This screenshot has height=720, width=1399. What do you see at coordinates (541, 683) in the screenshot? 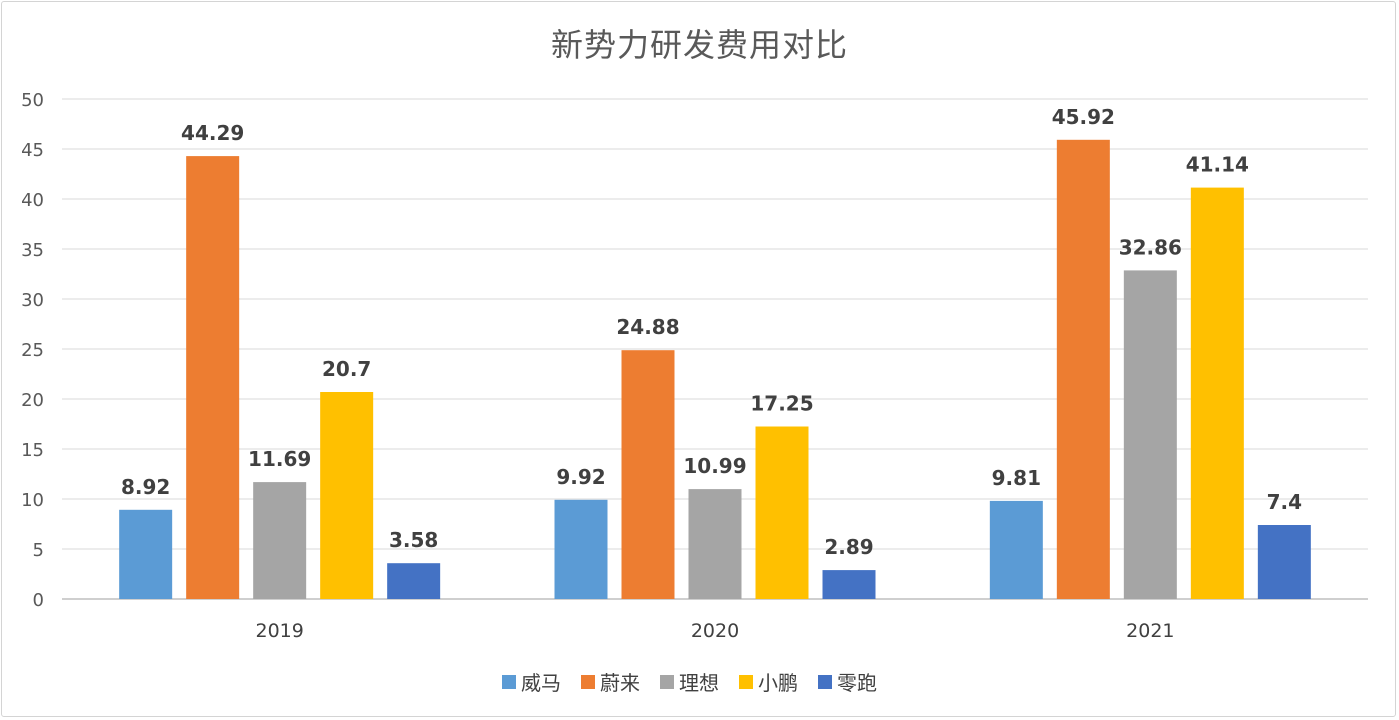
I see `legend-label: 威马` at bounding box center [541, 683].